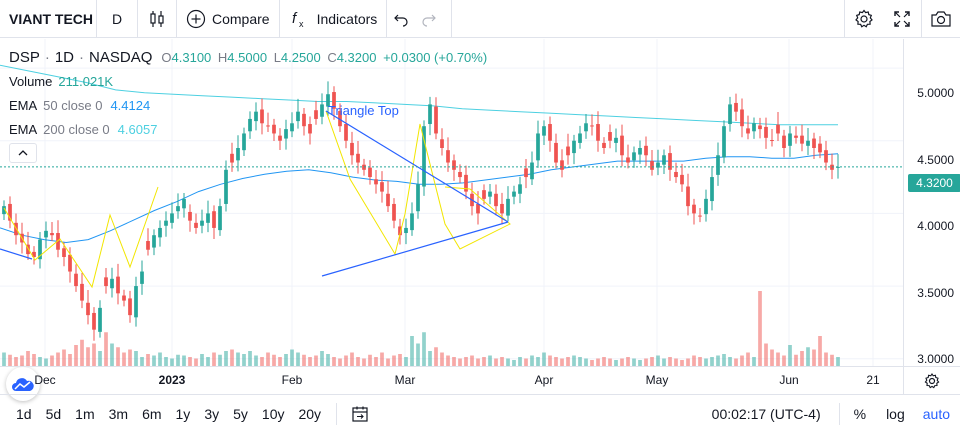  I want to click on log-scale-toggle: log, so click(895, 414).